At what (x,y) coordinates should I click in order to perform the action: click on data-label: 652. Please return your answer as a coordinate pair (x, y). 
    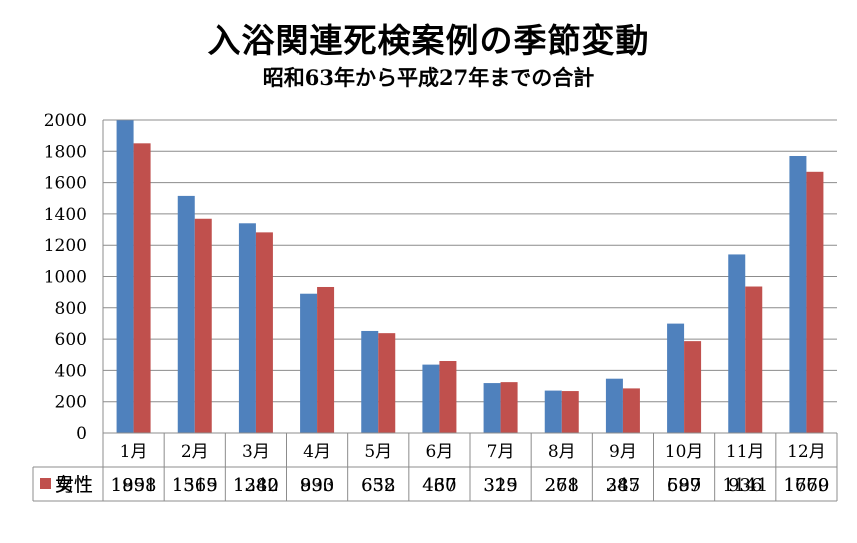
    Looking at the image, I should click on (378, 485).